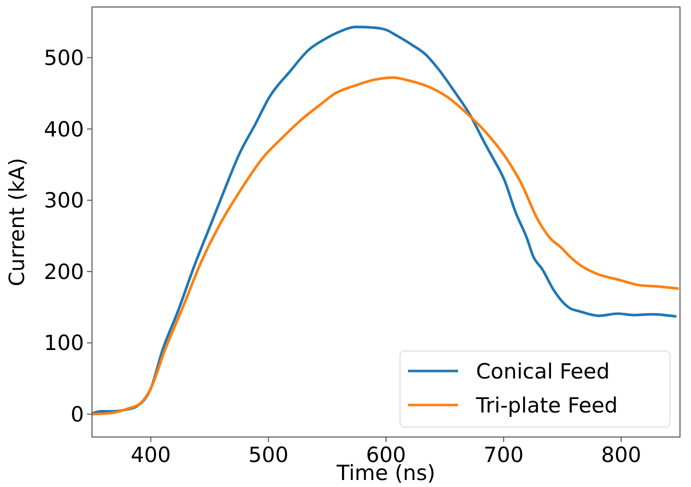 This screenshot has height=487, width=691. What do you see at coordinates (621, 455) in the screenshot?
I see `x-tick-label: 800` at bounding box center [621, 455].